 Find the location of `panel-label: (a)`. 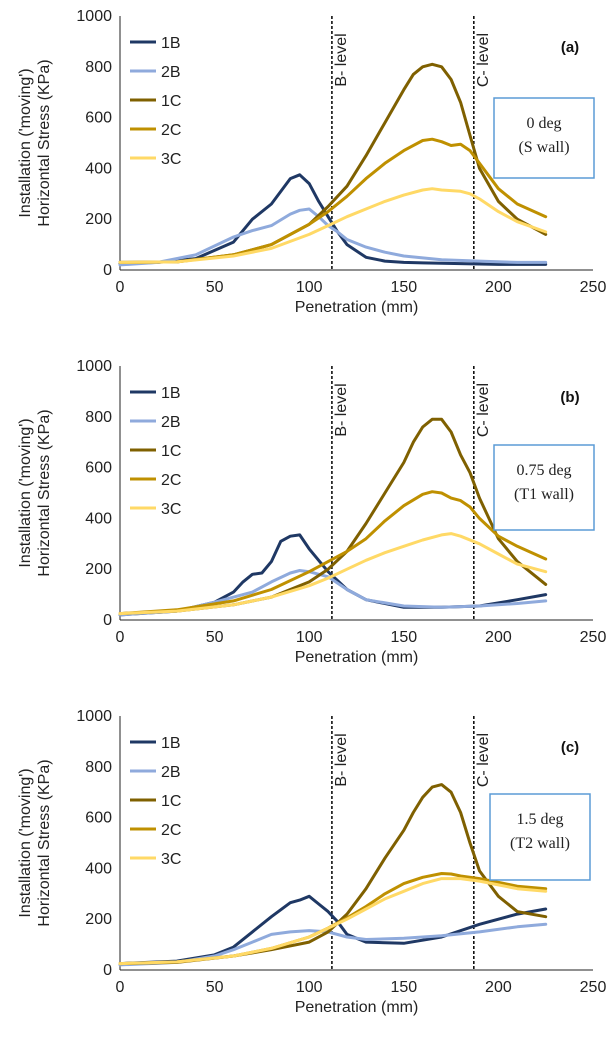

panel-label: (a) is located at coordinates (570, 47).